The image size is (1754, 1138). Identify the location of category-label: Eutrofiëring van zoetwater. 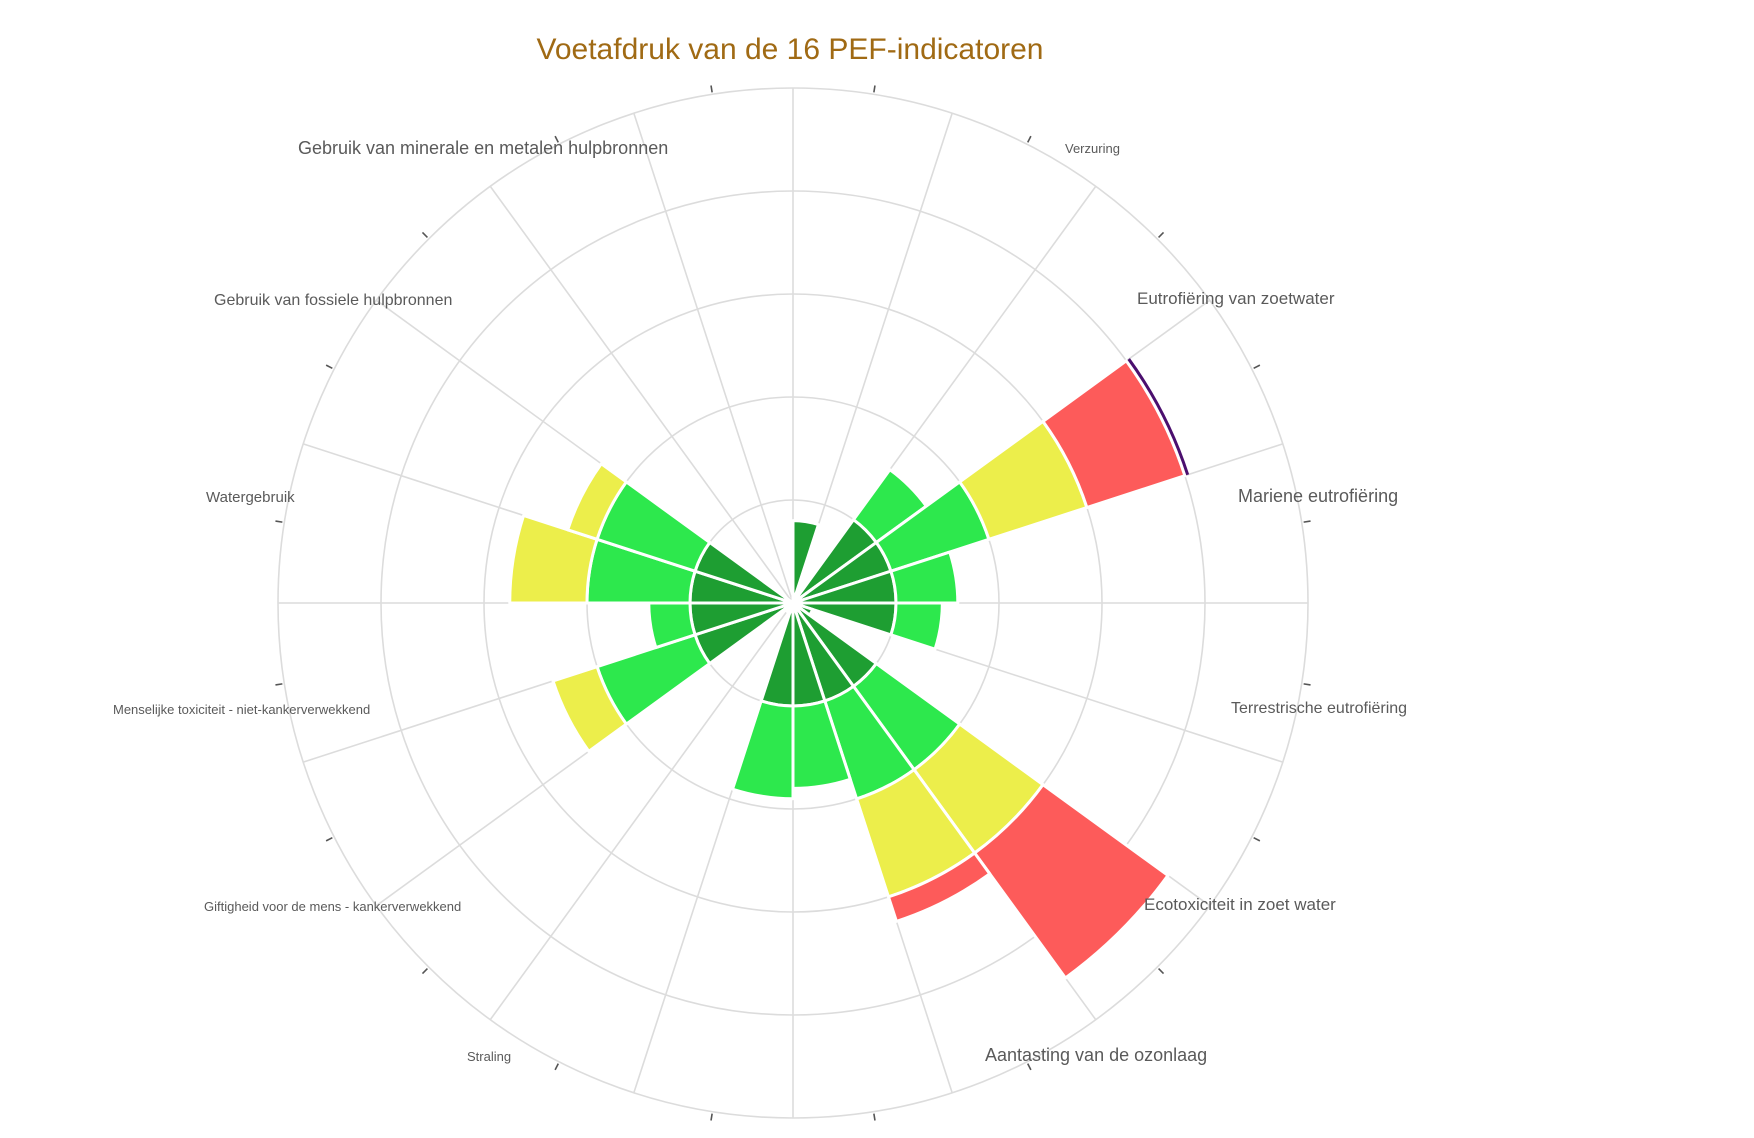
(1236, 298).